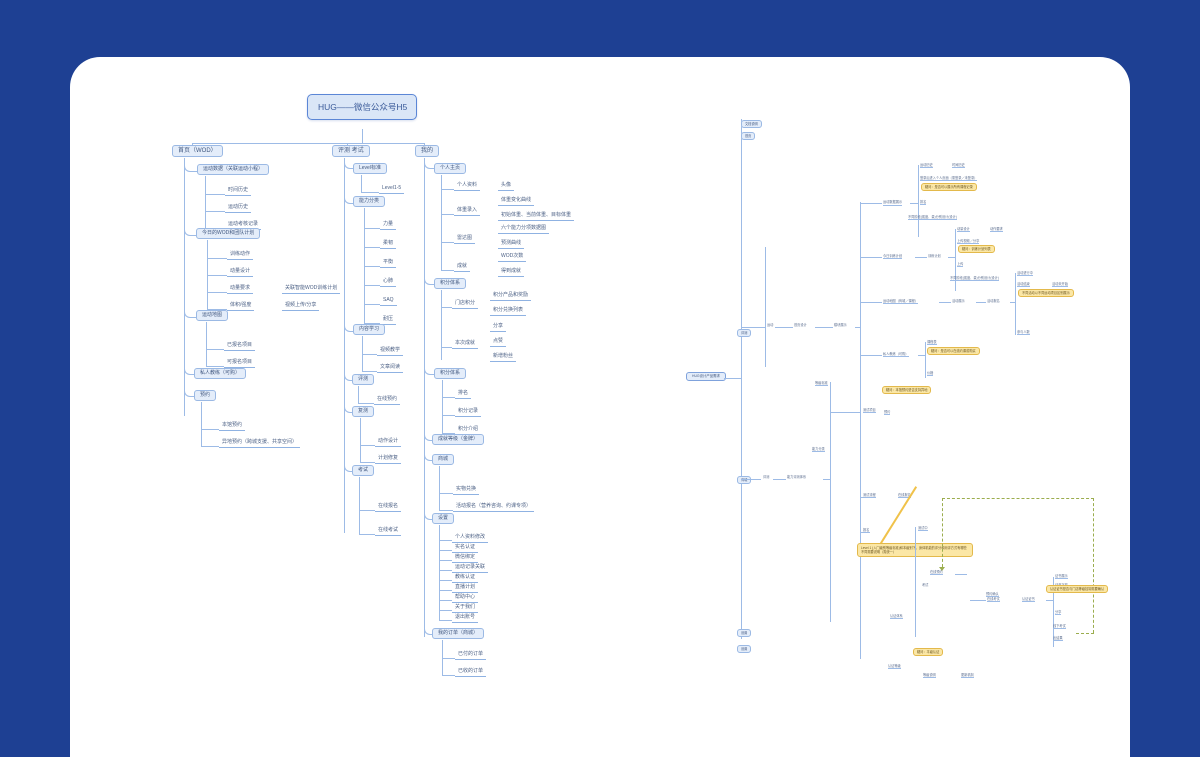 This screenshot has height=757, width=1200. I want to click on leaf-node: 等级说明, so click(929, 675).